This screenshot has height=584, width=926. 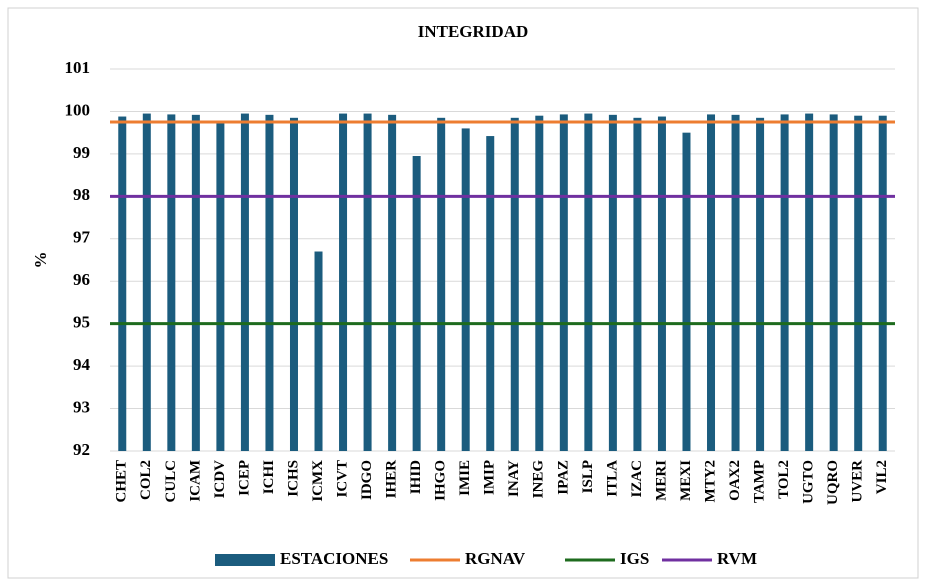 What do you see at coordinates (81, 322) in the screenshot?
I see `y-tick-label: 95` at bounding box center [81, 322].